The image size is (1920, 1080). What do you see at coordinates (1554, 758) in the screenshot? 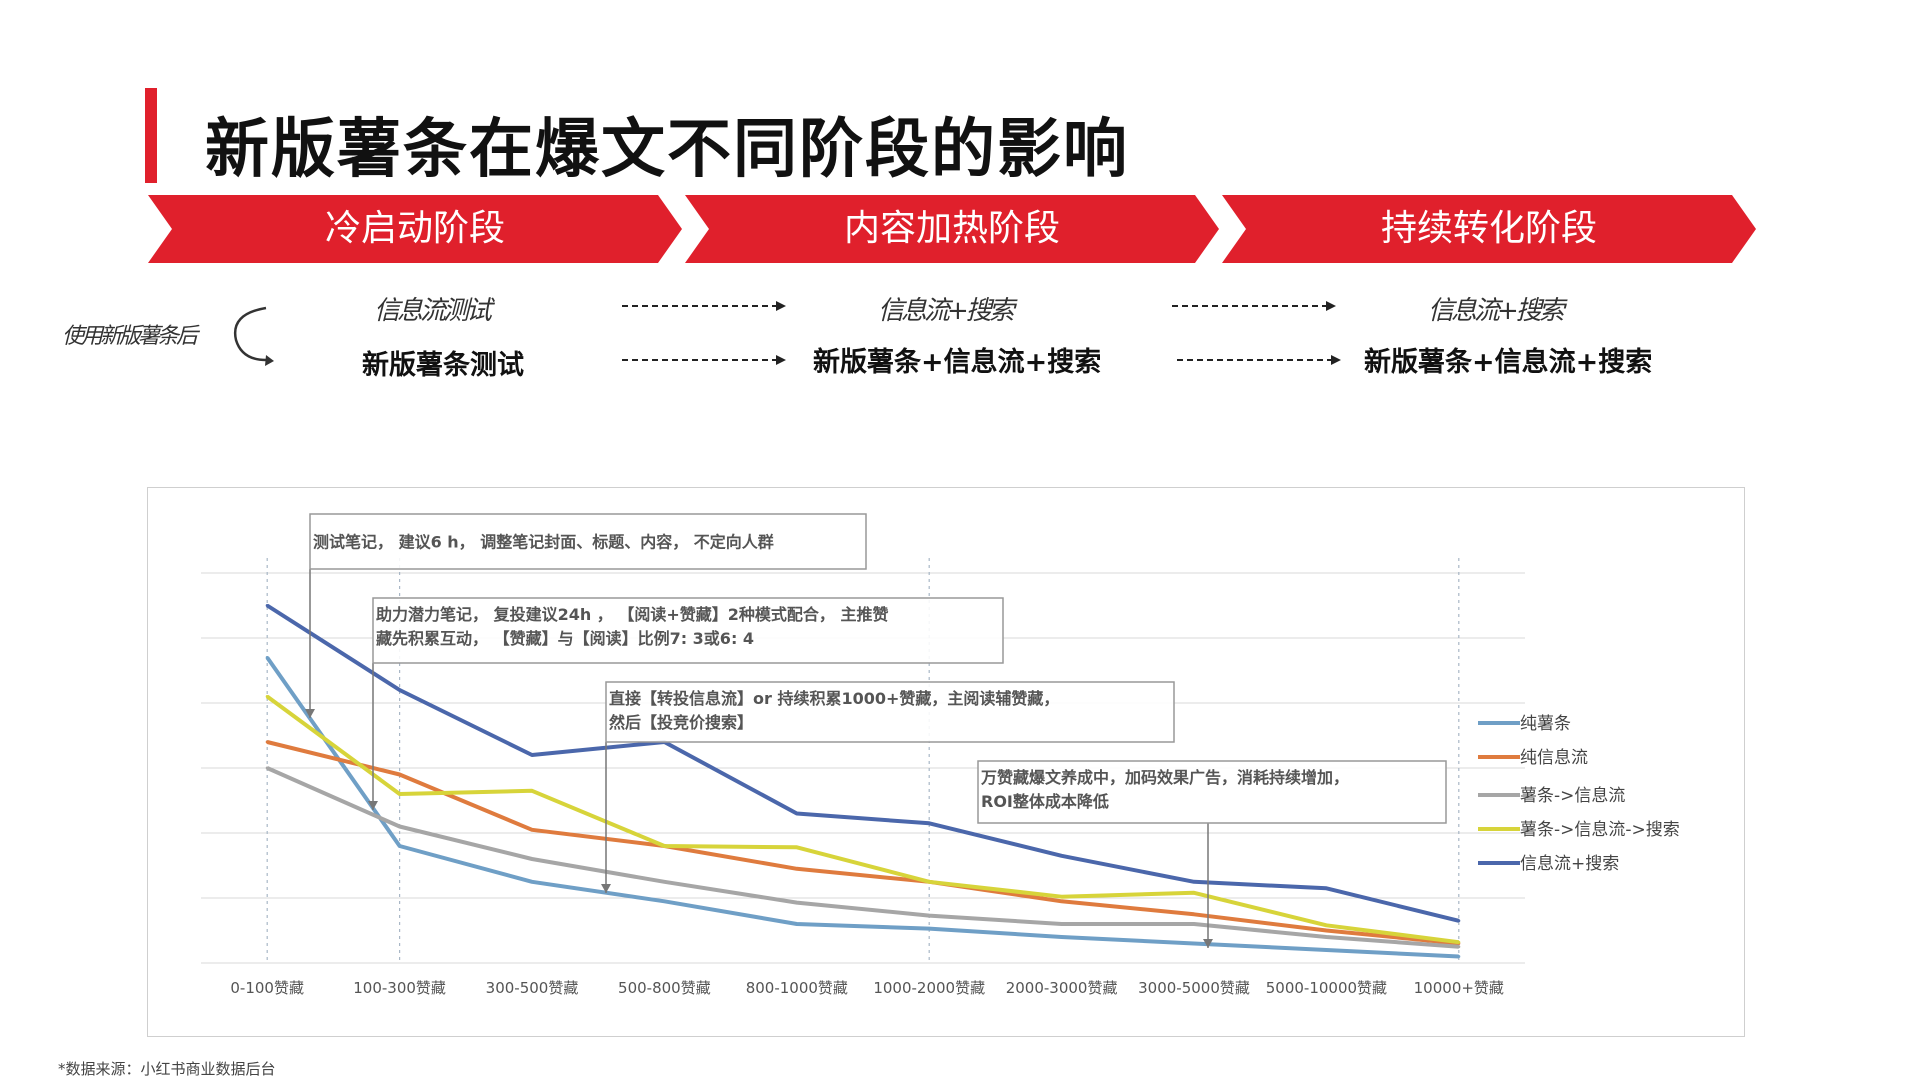
I see `legend-label: 纯信息流` at bounding box center [1554, 758].